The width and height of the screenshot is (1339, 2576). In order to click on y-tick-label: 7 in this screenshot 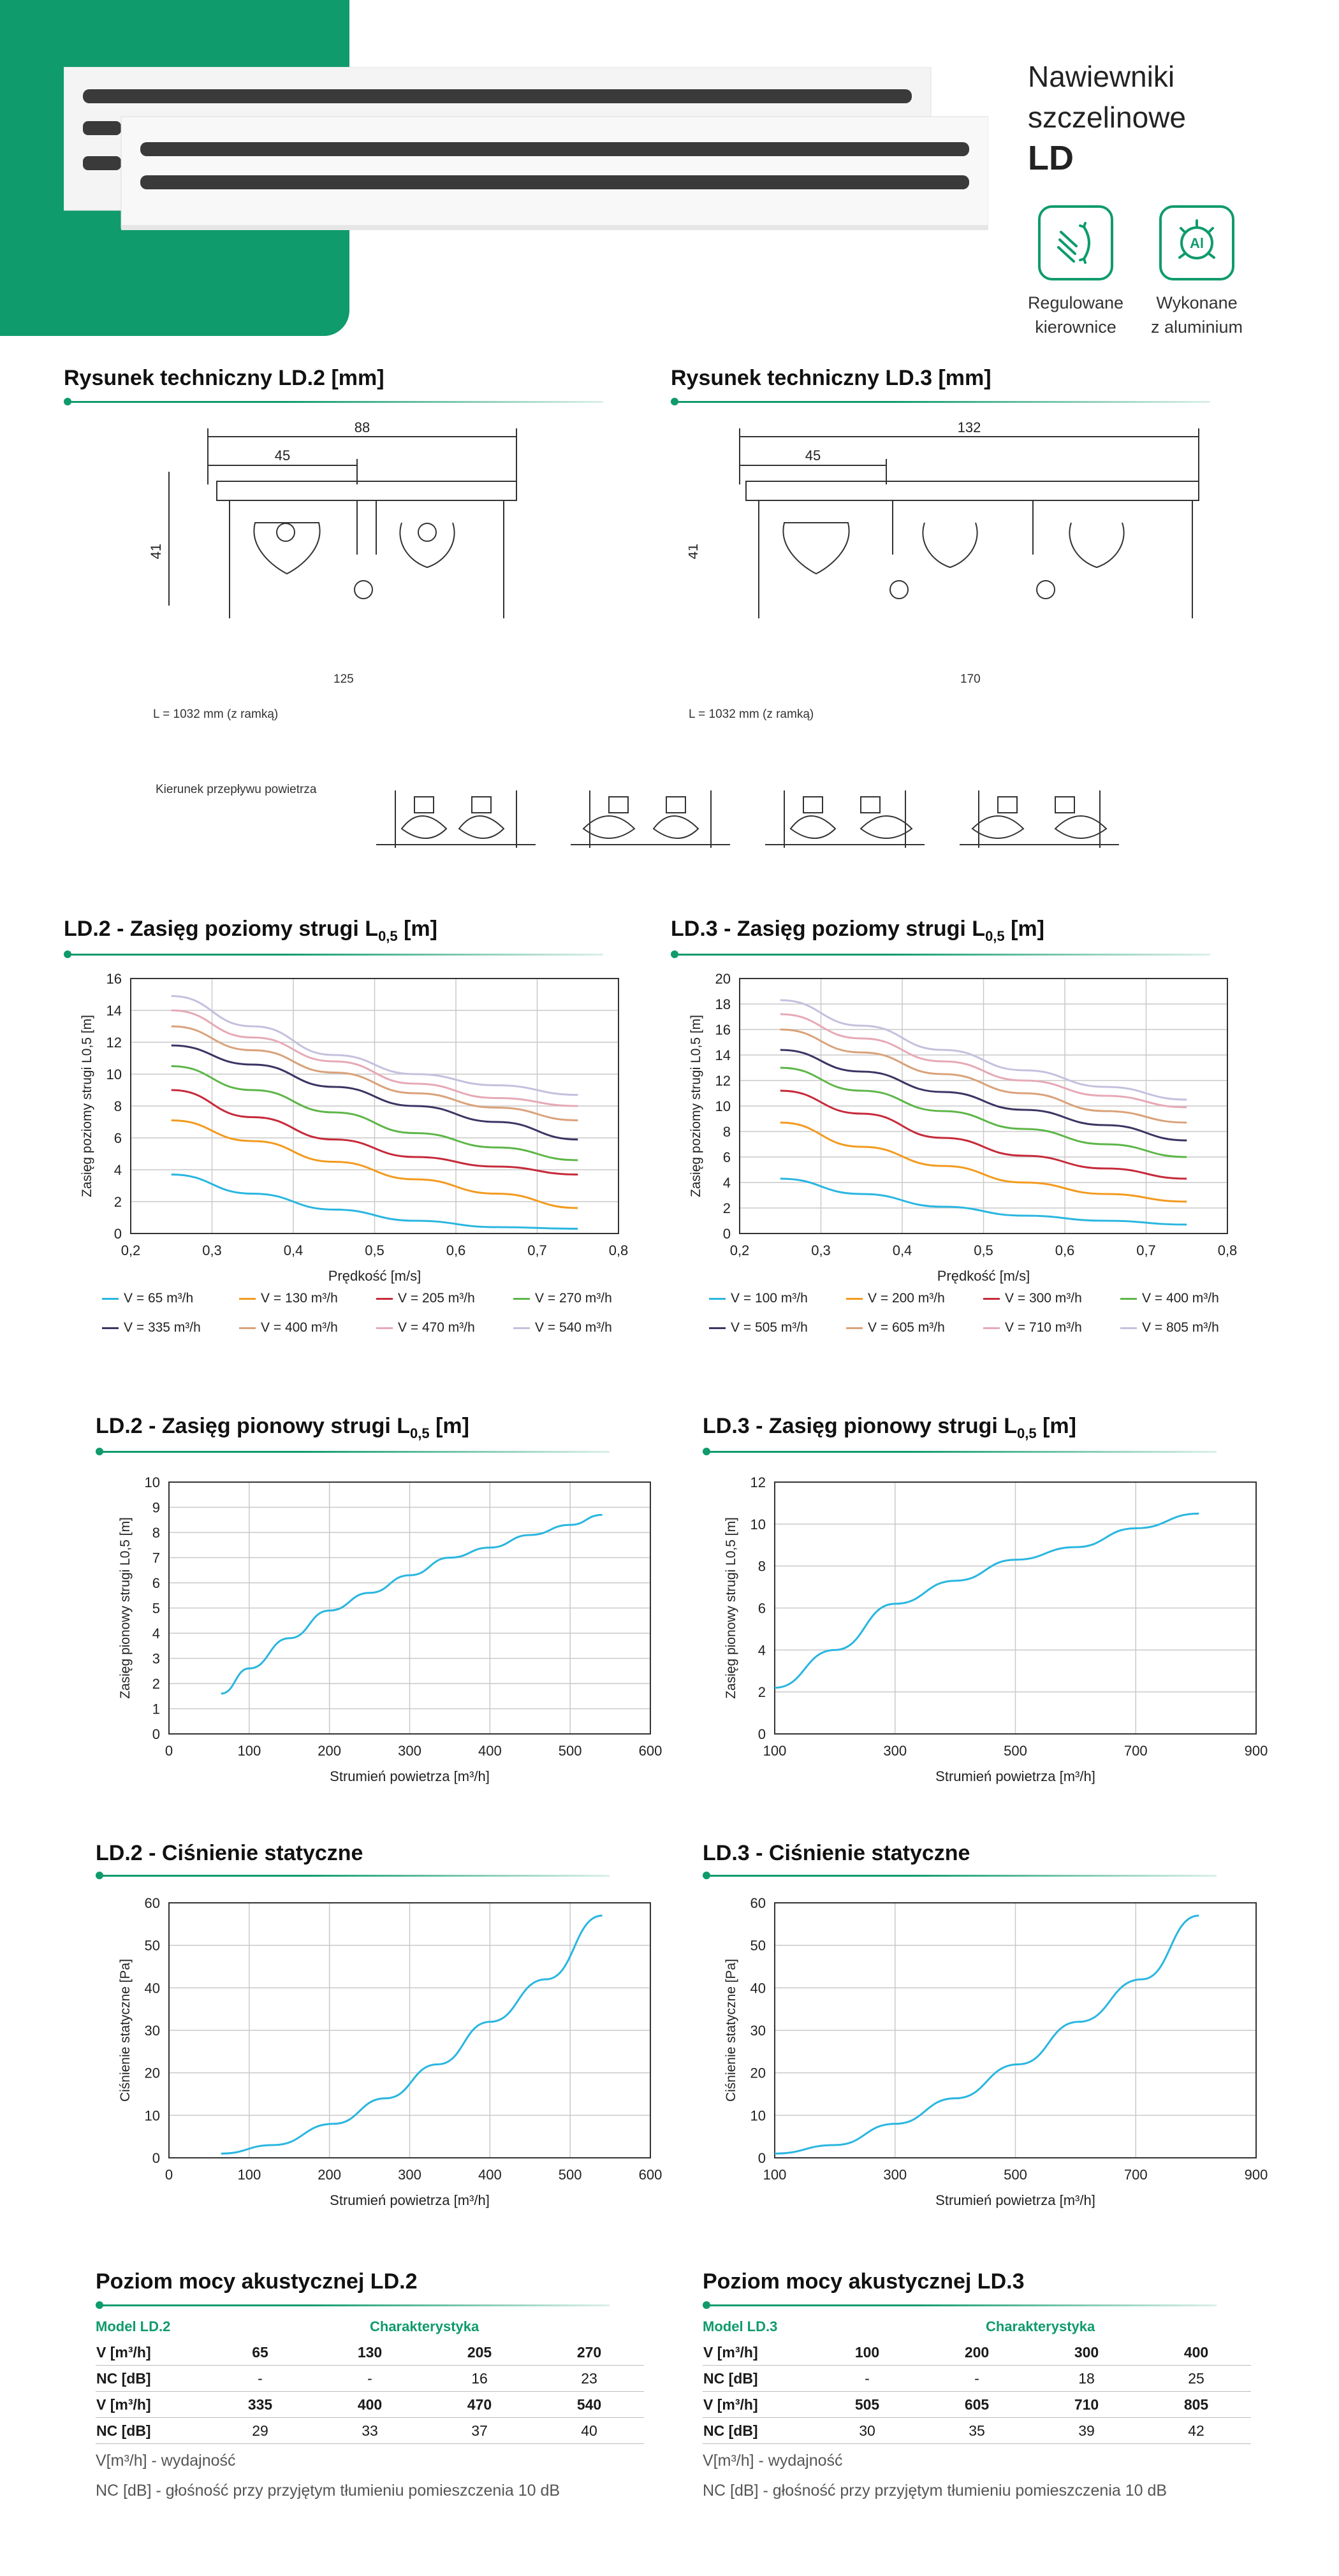, I will do `click(156, 1558)`.